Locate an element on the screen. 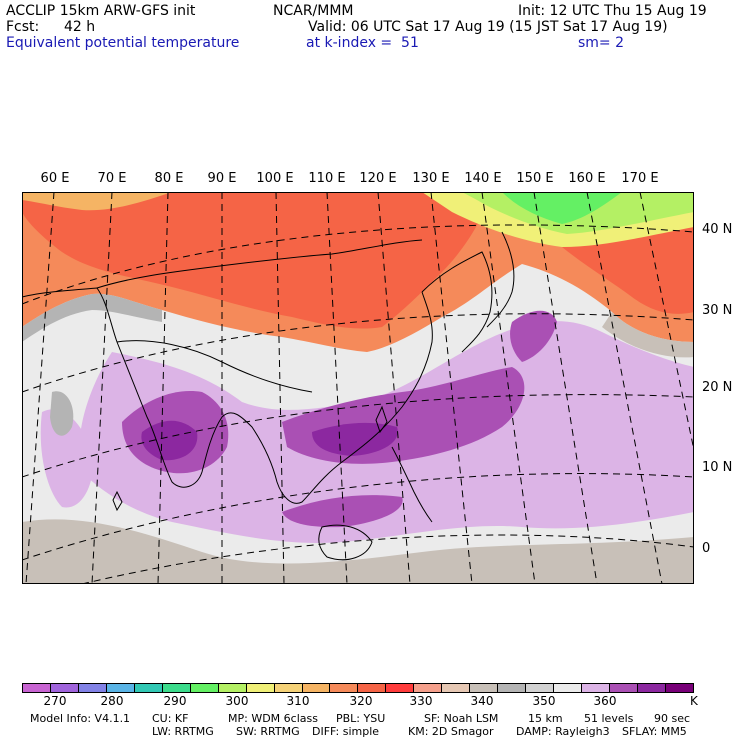 The height and width of the screenshot is (740, 740). forecast-hour: 42 h is located at coordinates (80, 27).